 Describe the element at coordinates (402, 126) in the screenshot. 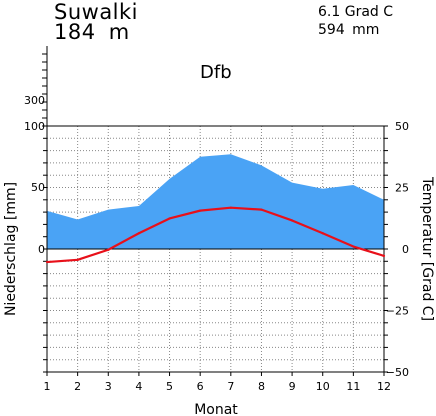

I see `right-tick-label: 50` at that location.